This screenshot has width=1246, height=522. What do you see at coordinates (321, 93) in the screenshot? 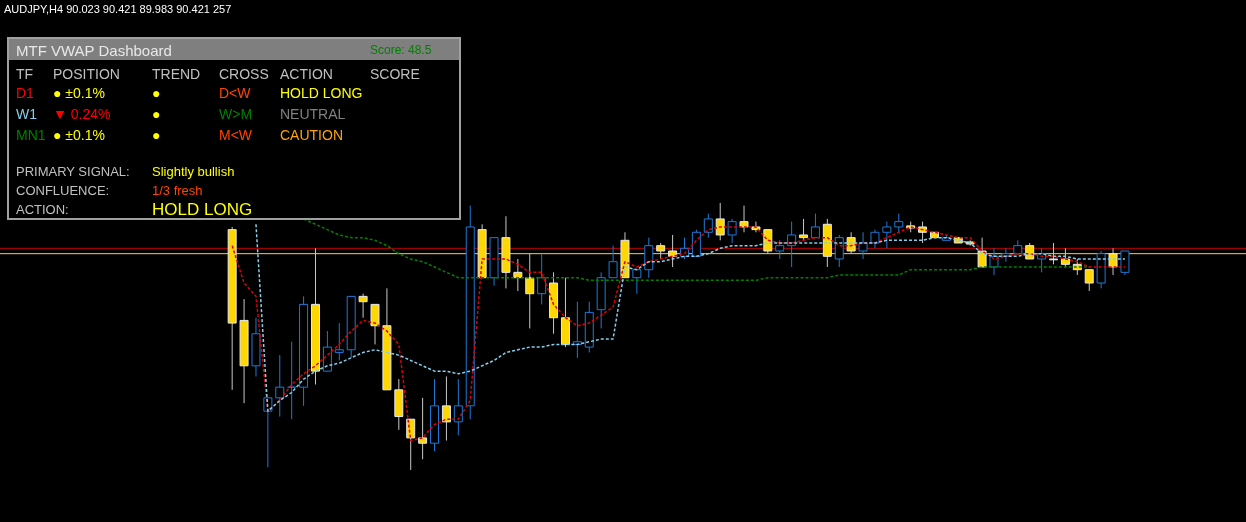
I see `text: HOLD LONG` at bounding box center [321, 93].